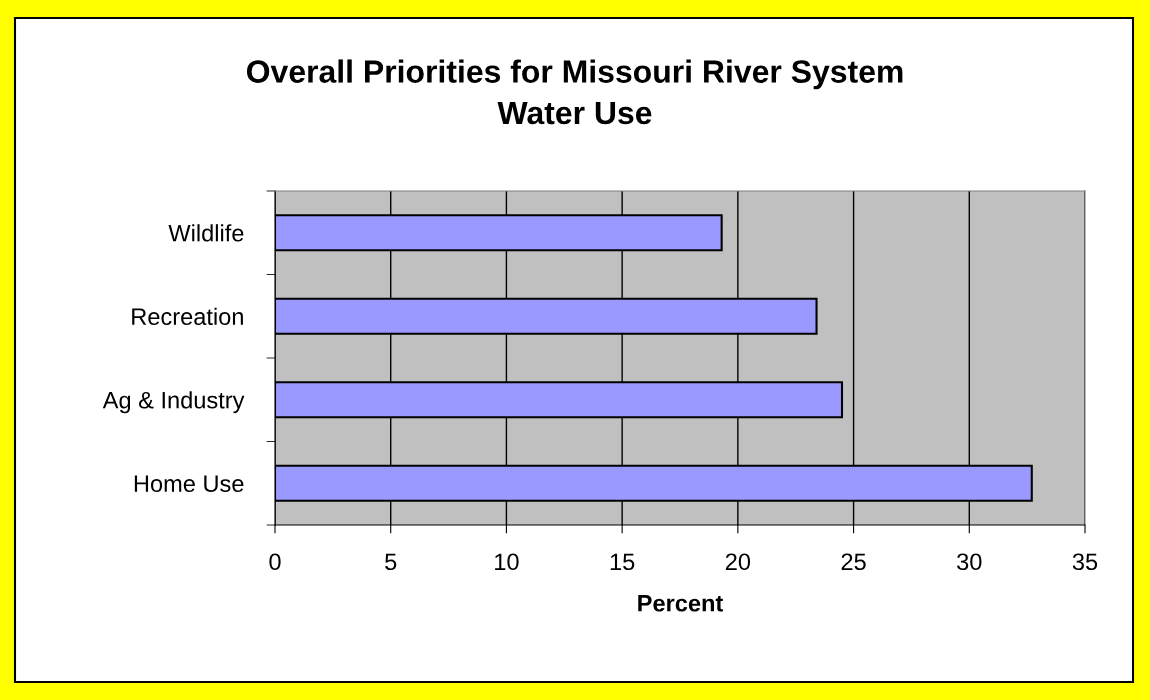  What do you see at coordinates (173, 402) in the screenshot?
I see `y-tick-label: Ag & Industry` at bounding box center [173, 402].